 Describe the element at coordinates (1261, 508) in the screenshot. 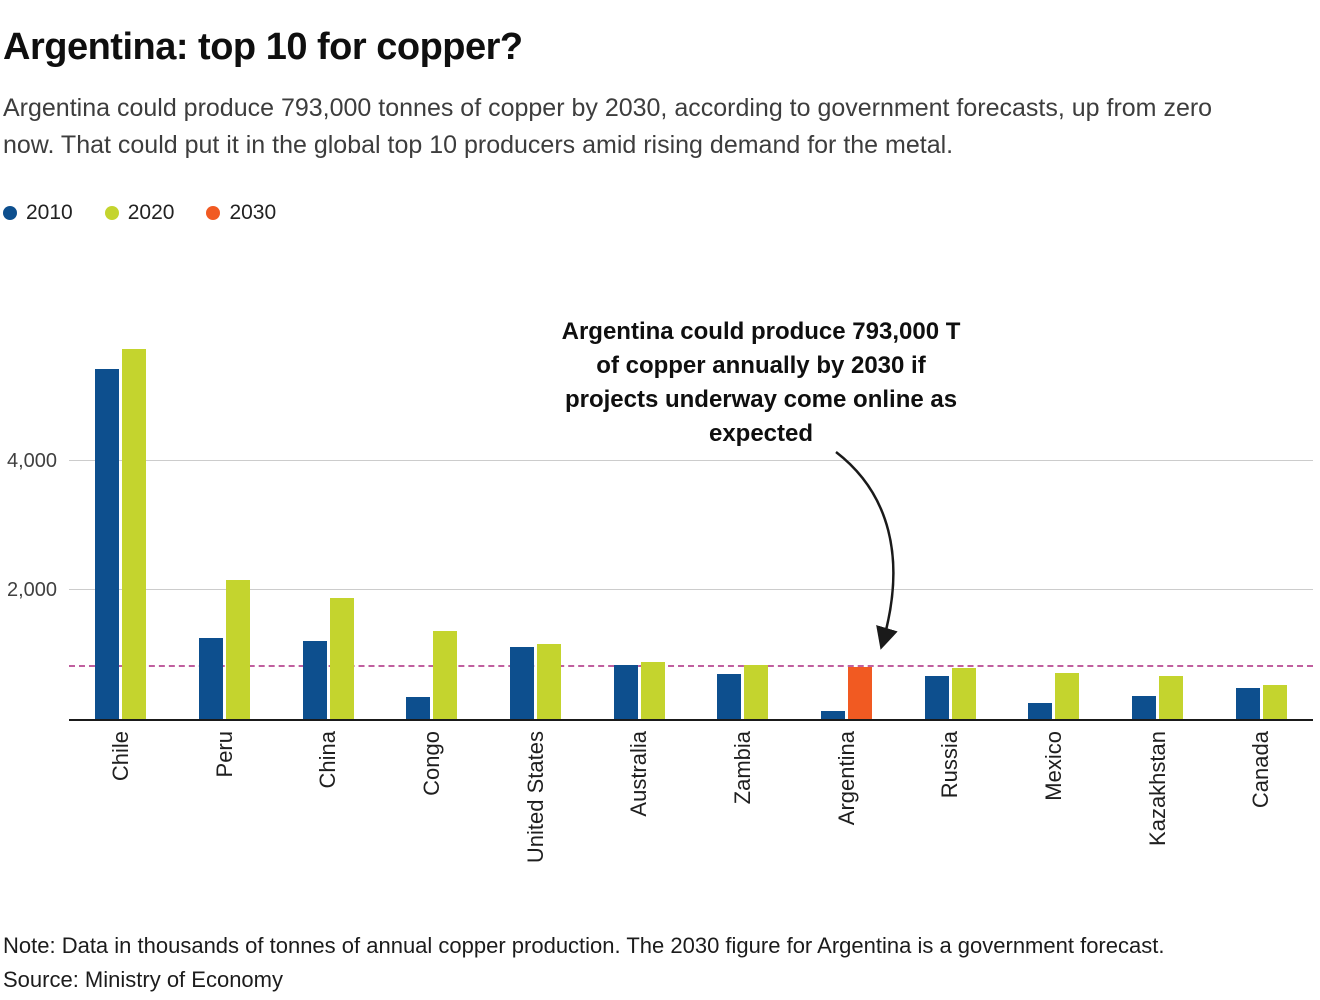

I see `bar-group-canada` at that location.